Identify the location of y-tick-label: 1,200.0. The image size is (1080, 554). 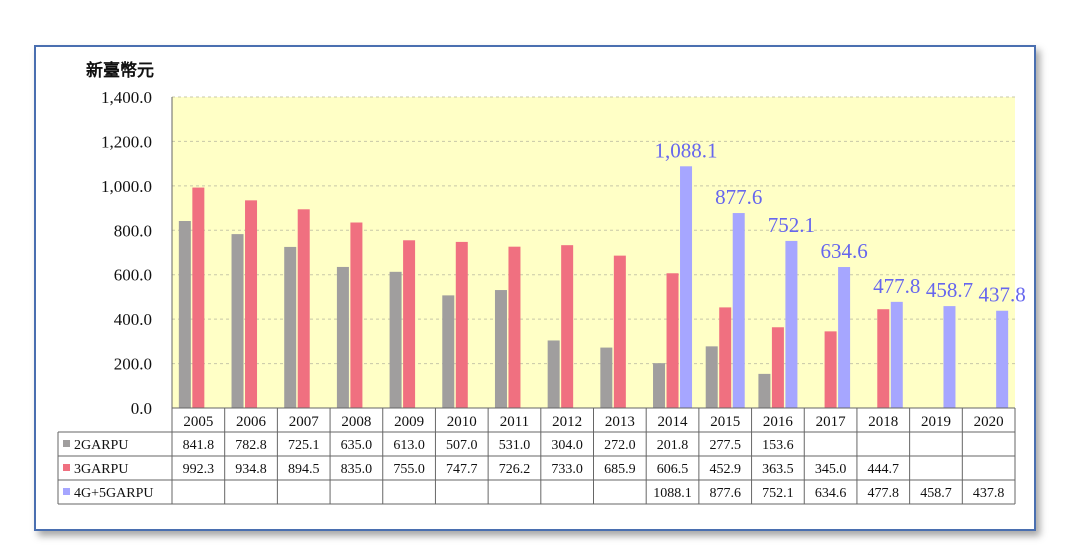
(126, 141).